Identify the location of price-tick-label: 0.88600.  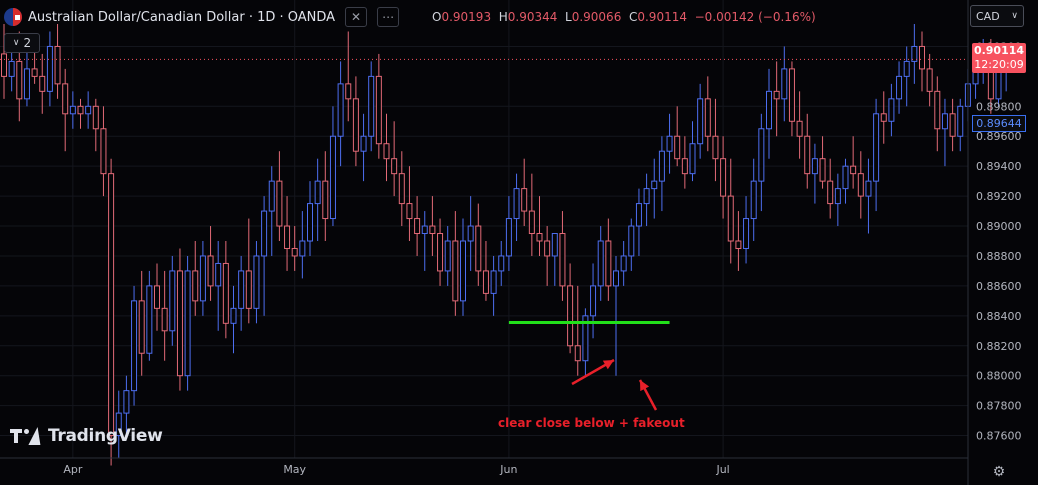
(999, 286).